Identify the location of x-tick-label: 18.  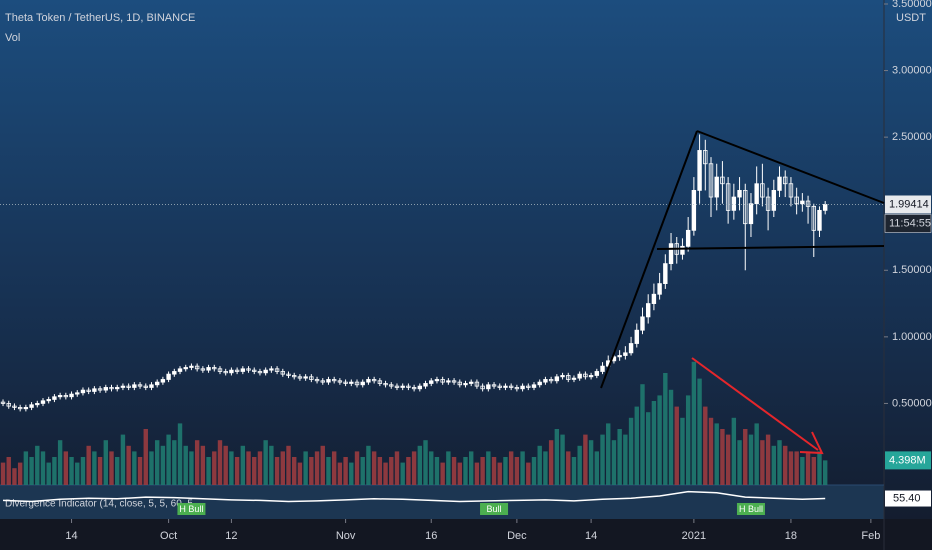
(791, 536).